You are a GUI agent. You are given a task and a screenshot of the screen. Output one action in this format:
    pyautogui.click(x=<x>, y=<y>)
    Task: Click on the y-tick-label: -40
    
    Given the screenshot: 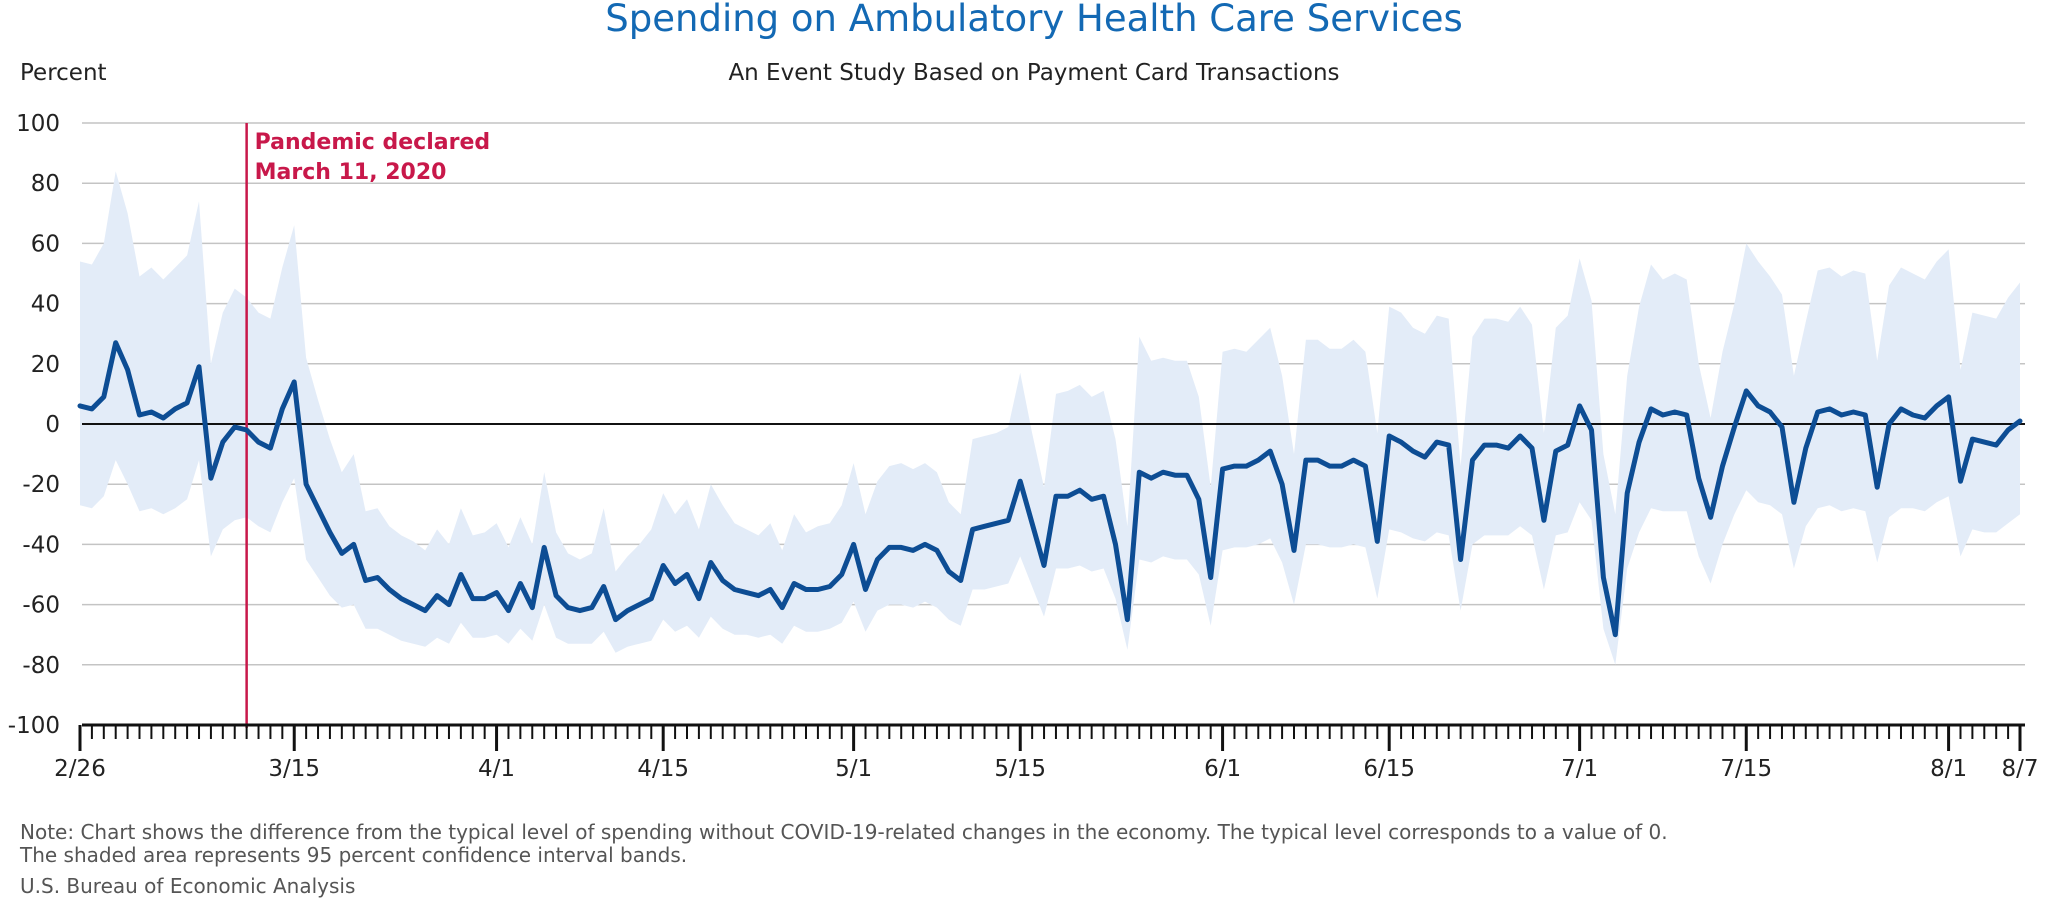 What is the action you would take?
    pyautogui.click(x=41, y=545)
    